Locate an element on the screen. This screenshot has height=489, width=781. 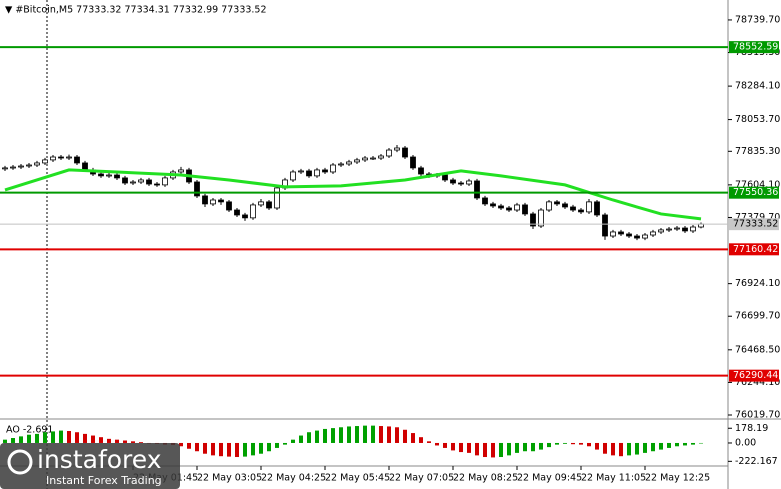
brand: instaforex is located at coordinates (99, 459).